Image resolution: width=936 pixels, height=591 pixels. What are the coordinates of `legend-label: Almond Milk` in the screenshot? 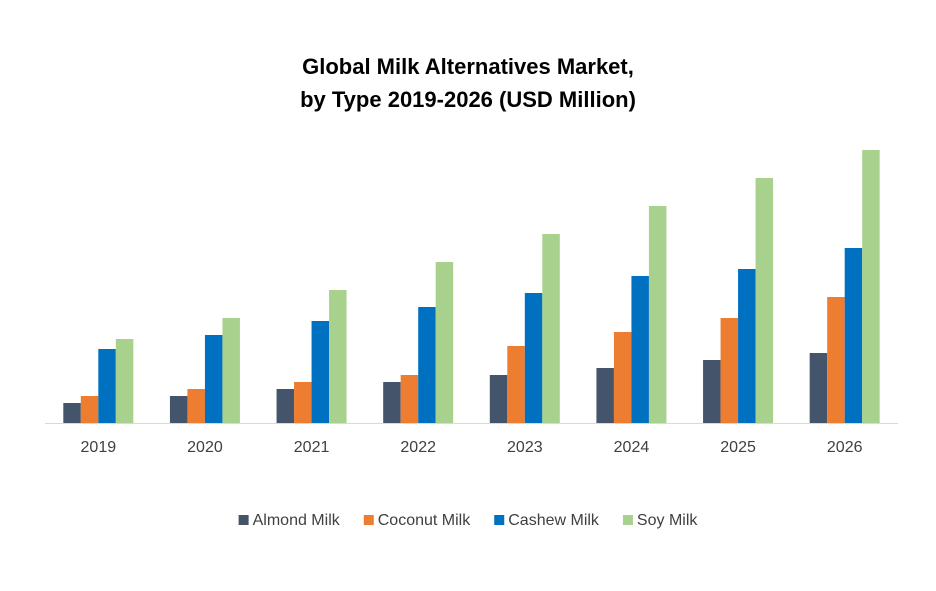 It's located at (297, 520).